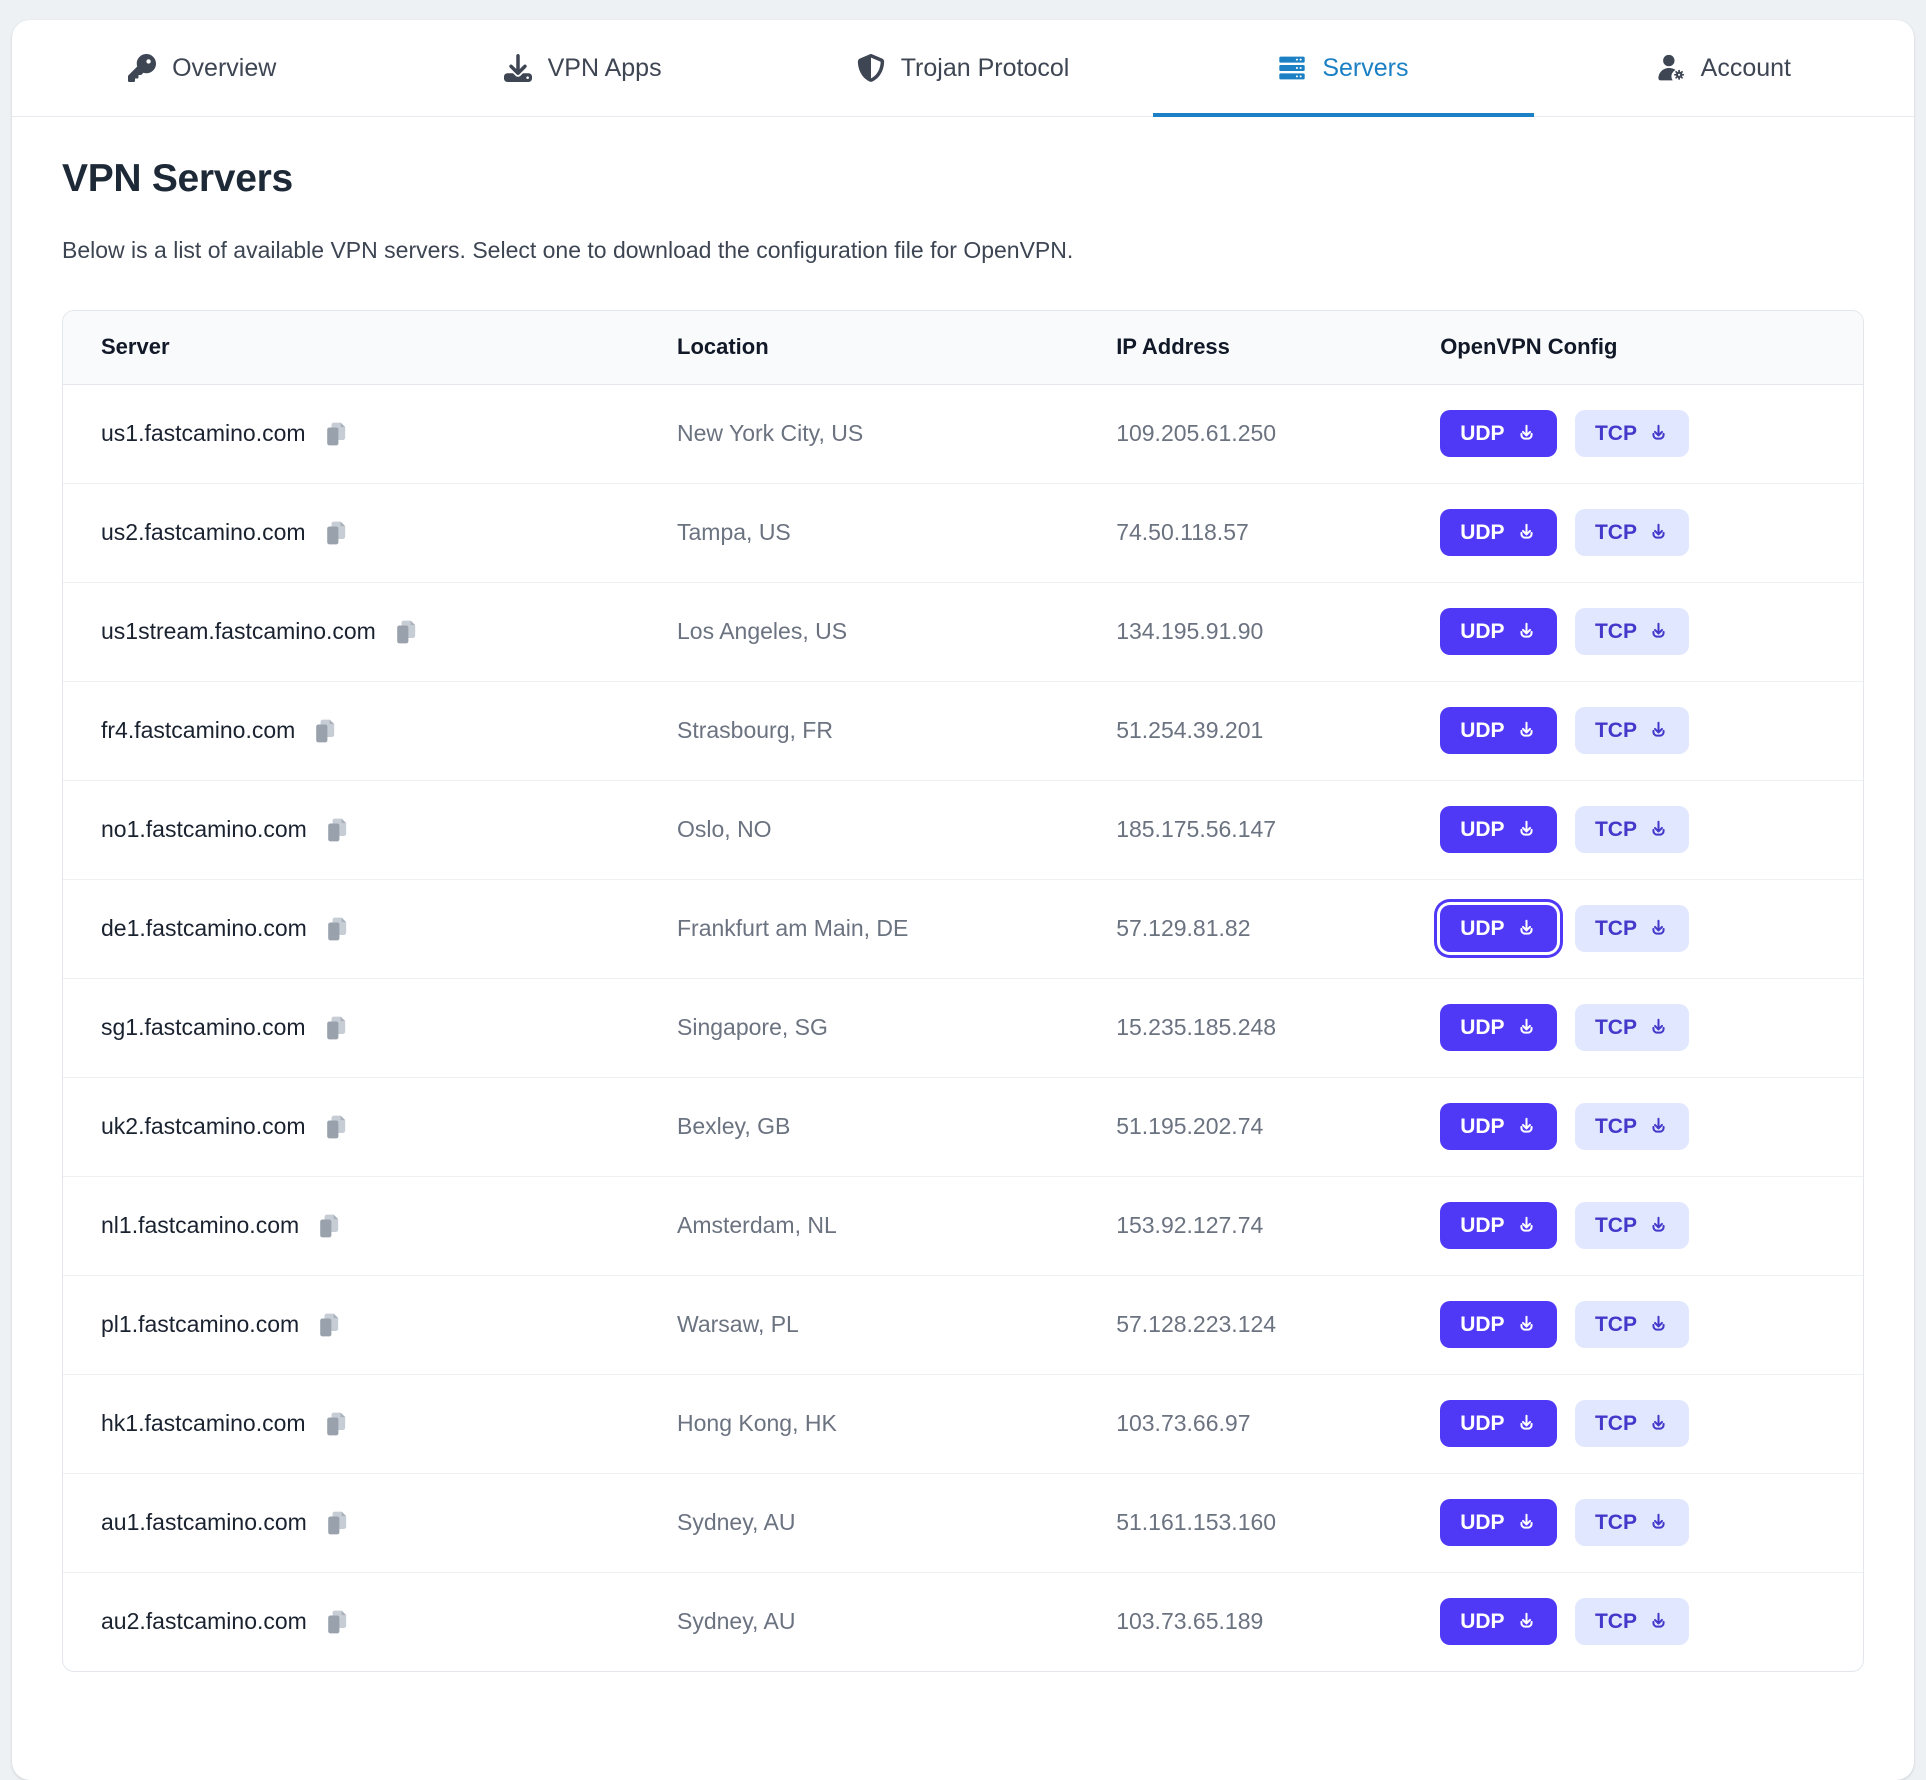 Image resolution: width=1926 pixels, height=1780 pixels. What do you see at coordinates (1240, 1324) in the screenshot?
I see `server-ip: 57.128.223.124` at bounding box center [1240, 1324].